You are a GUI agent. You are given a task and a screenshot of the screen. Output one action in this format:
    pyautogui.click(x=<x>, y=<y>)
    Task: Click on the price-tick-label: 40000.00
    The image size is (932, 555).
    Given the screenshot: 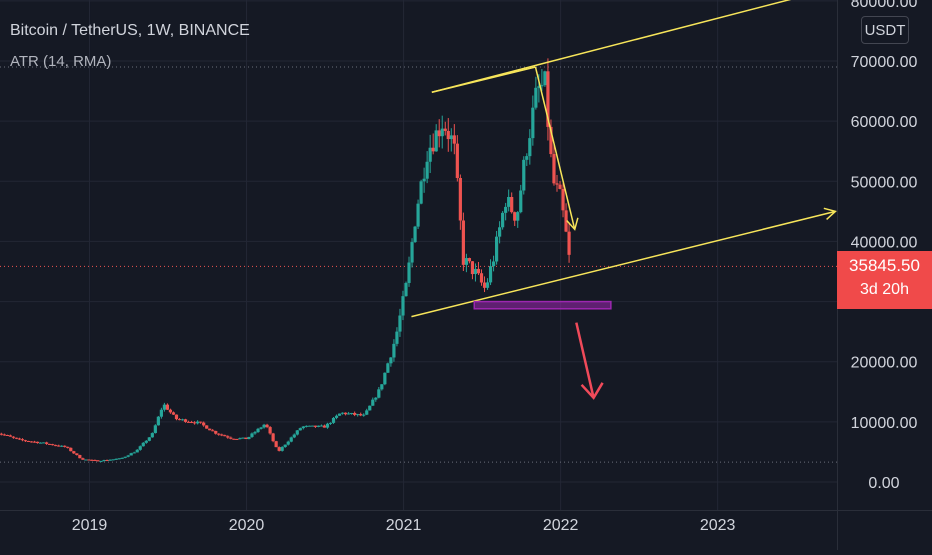 What is the action you would take?
    pyautogui.click(x=884, y=242)
    